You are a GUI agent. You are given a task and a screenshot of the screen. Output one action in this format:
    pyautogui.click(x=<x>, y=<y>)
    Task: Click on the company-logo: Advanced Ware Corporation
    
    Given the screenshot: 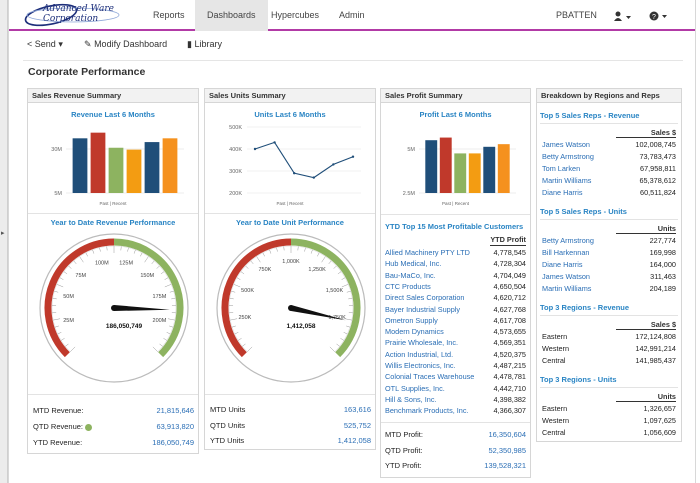 What is the action you would take?
    pyautogui.click(x=76, y=15)
    